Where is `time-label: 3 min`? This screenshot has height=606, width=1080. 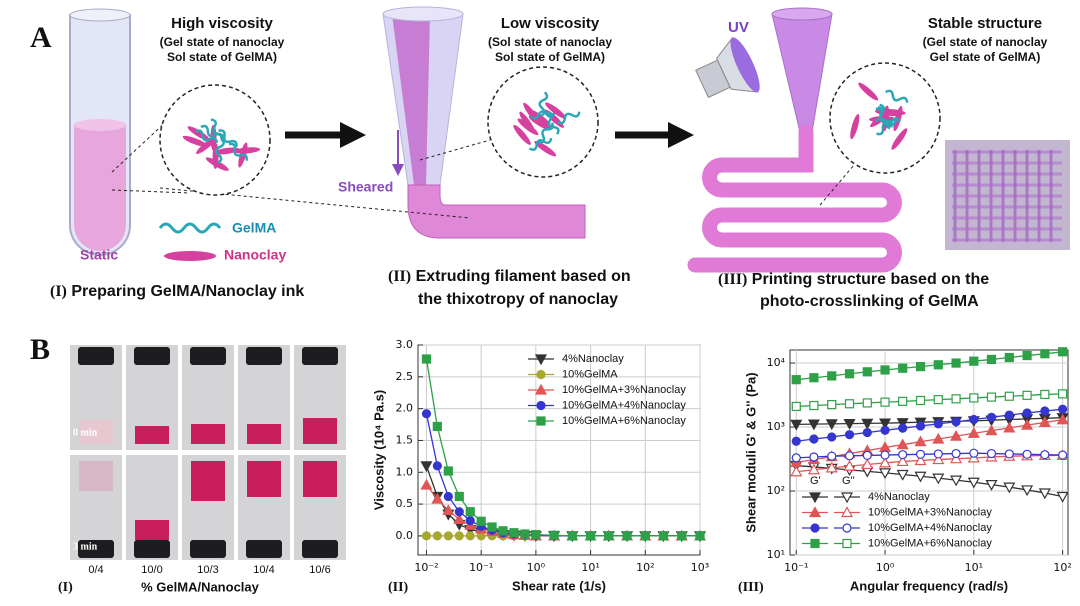
time-label: 3 min is located at coordinates (85, 546).